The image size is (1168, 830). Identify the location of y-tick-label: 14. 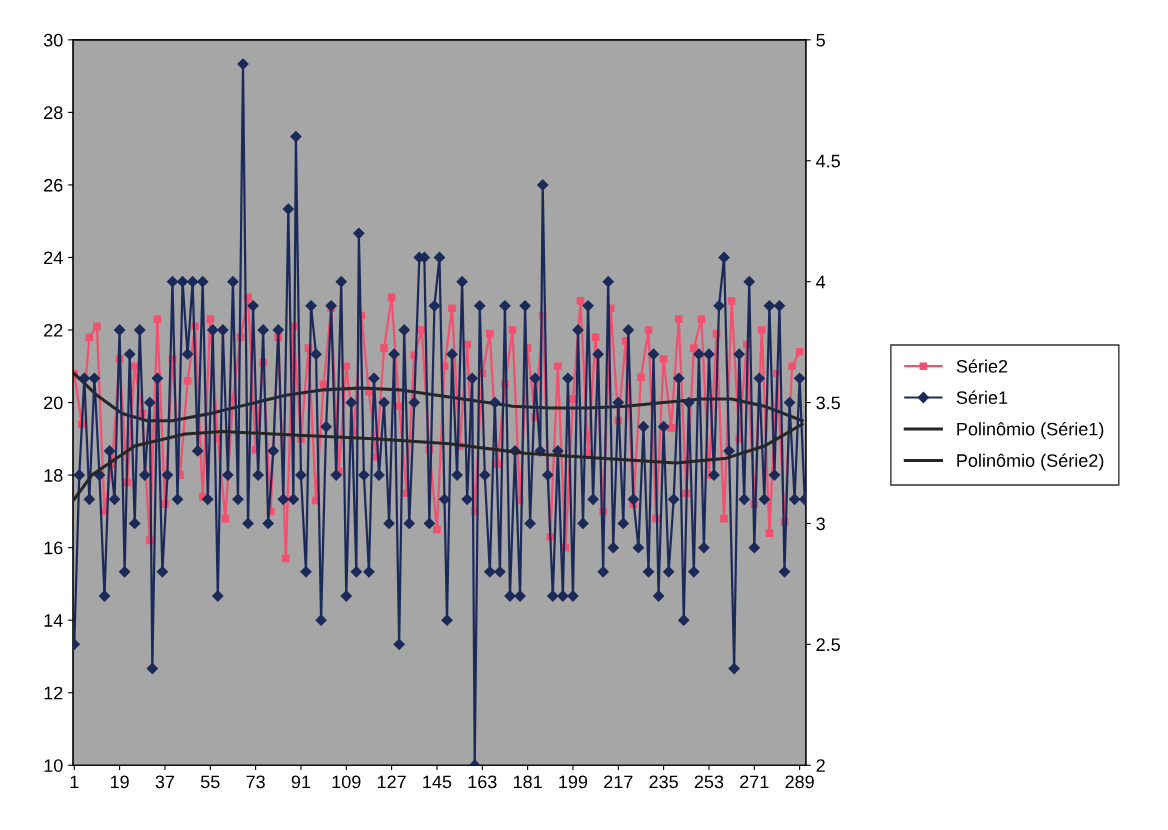
(53, 620).